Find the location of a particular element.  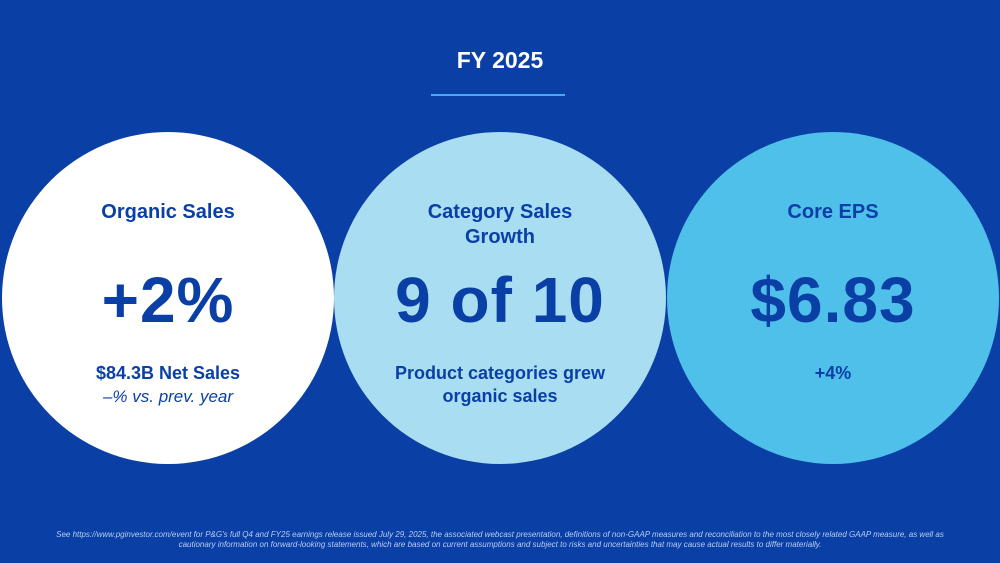

net-sales-change-text: –% vs. prev. year is located at coordinates (168, 396).